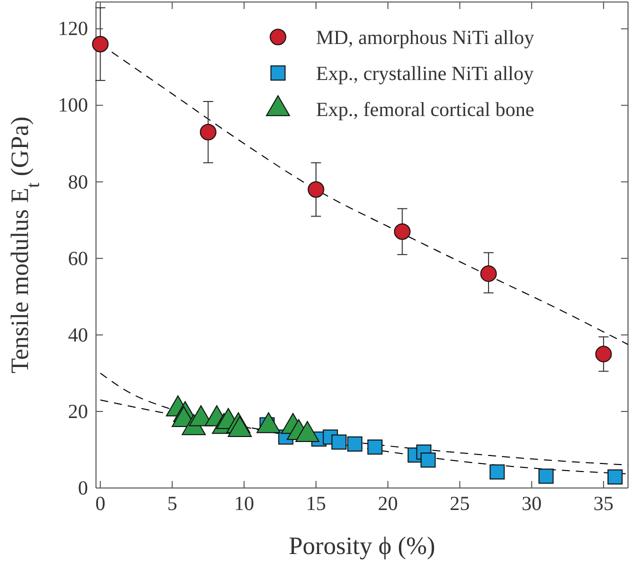 The image size is (629, 564). I want to click on x-tick-label: 30, so click(532, 504).